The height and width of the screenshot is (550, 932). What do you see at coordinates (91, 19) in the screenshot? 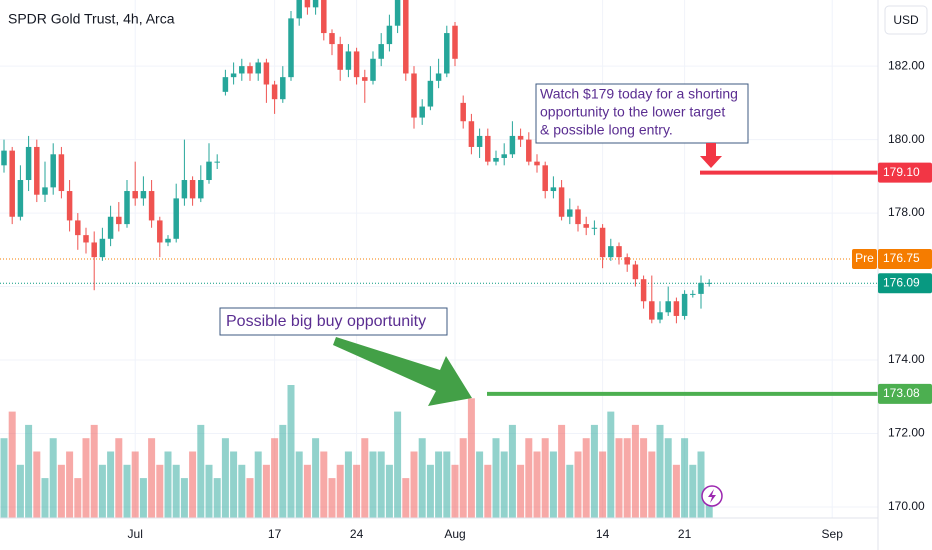
I see `chart-title: SPDR Gold Trust, 4h, Arca` at bounding box center [91, 19].